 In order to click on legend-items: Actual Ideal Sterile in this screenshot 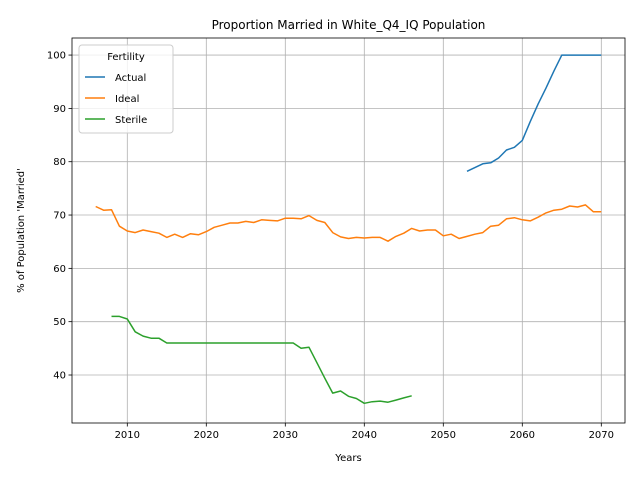, I will do `click(116, 99)`.